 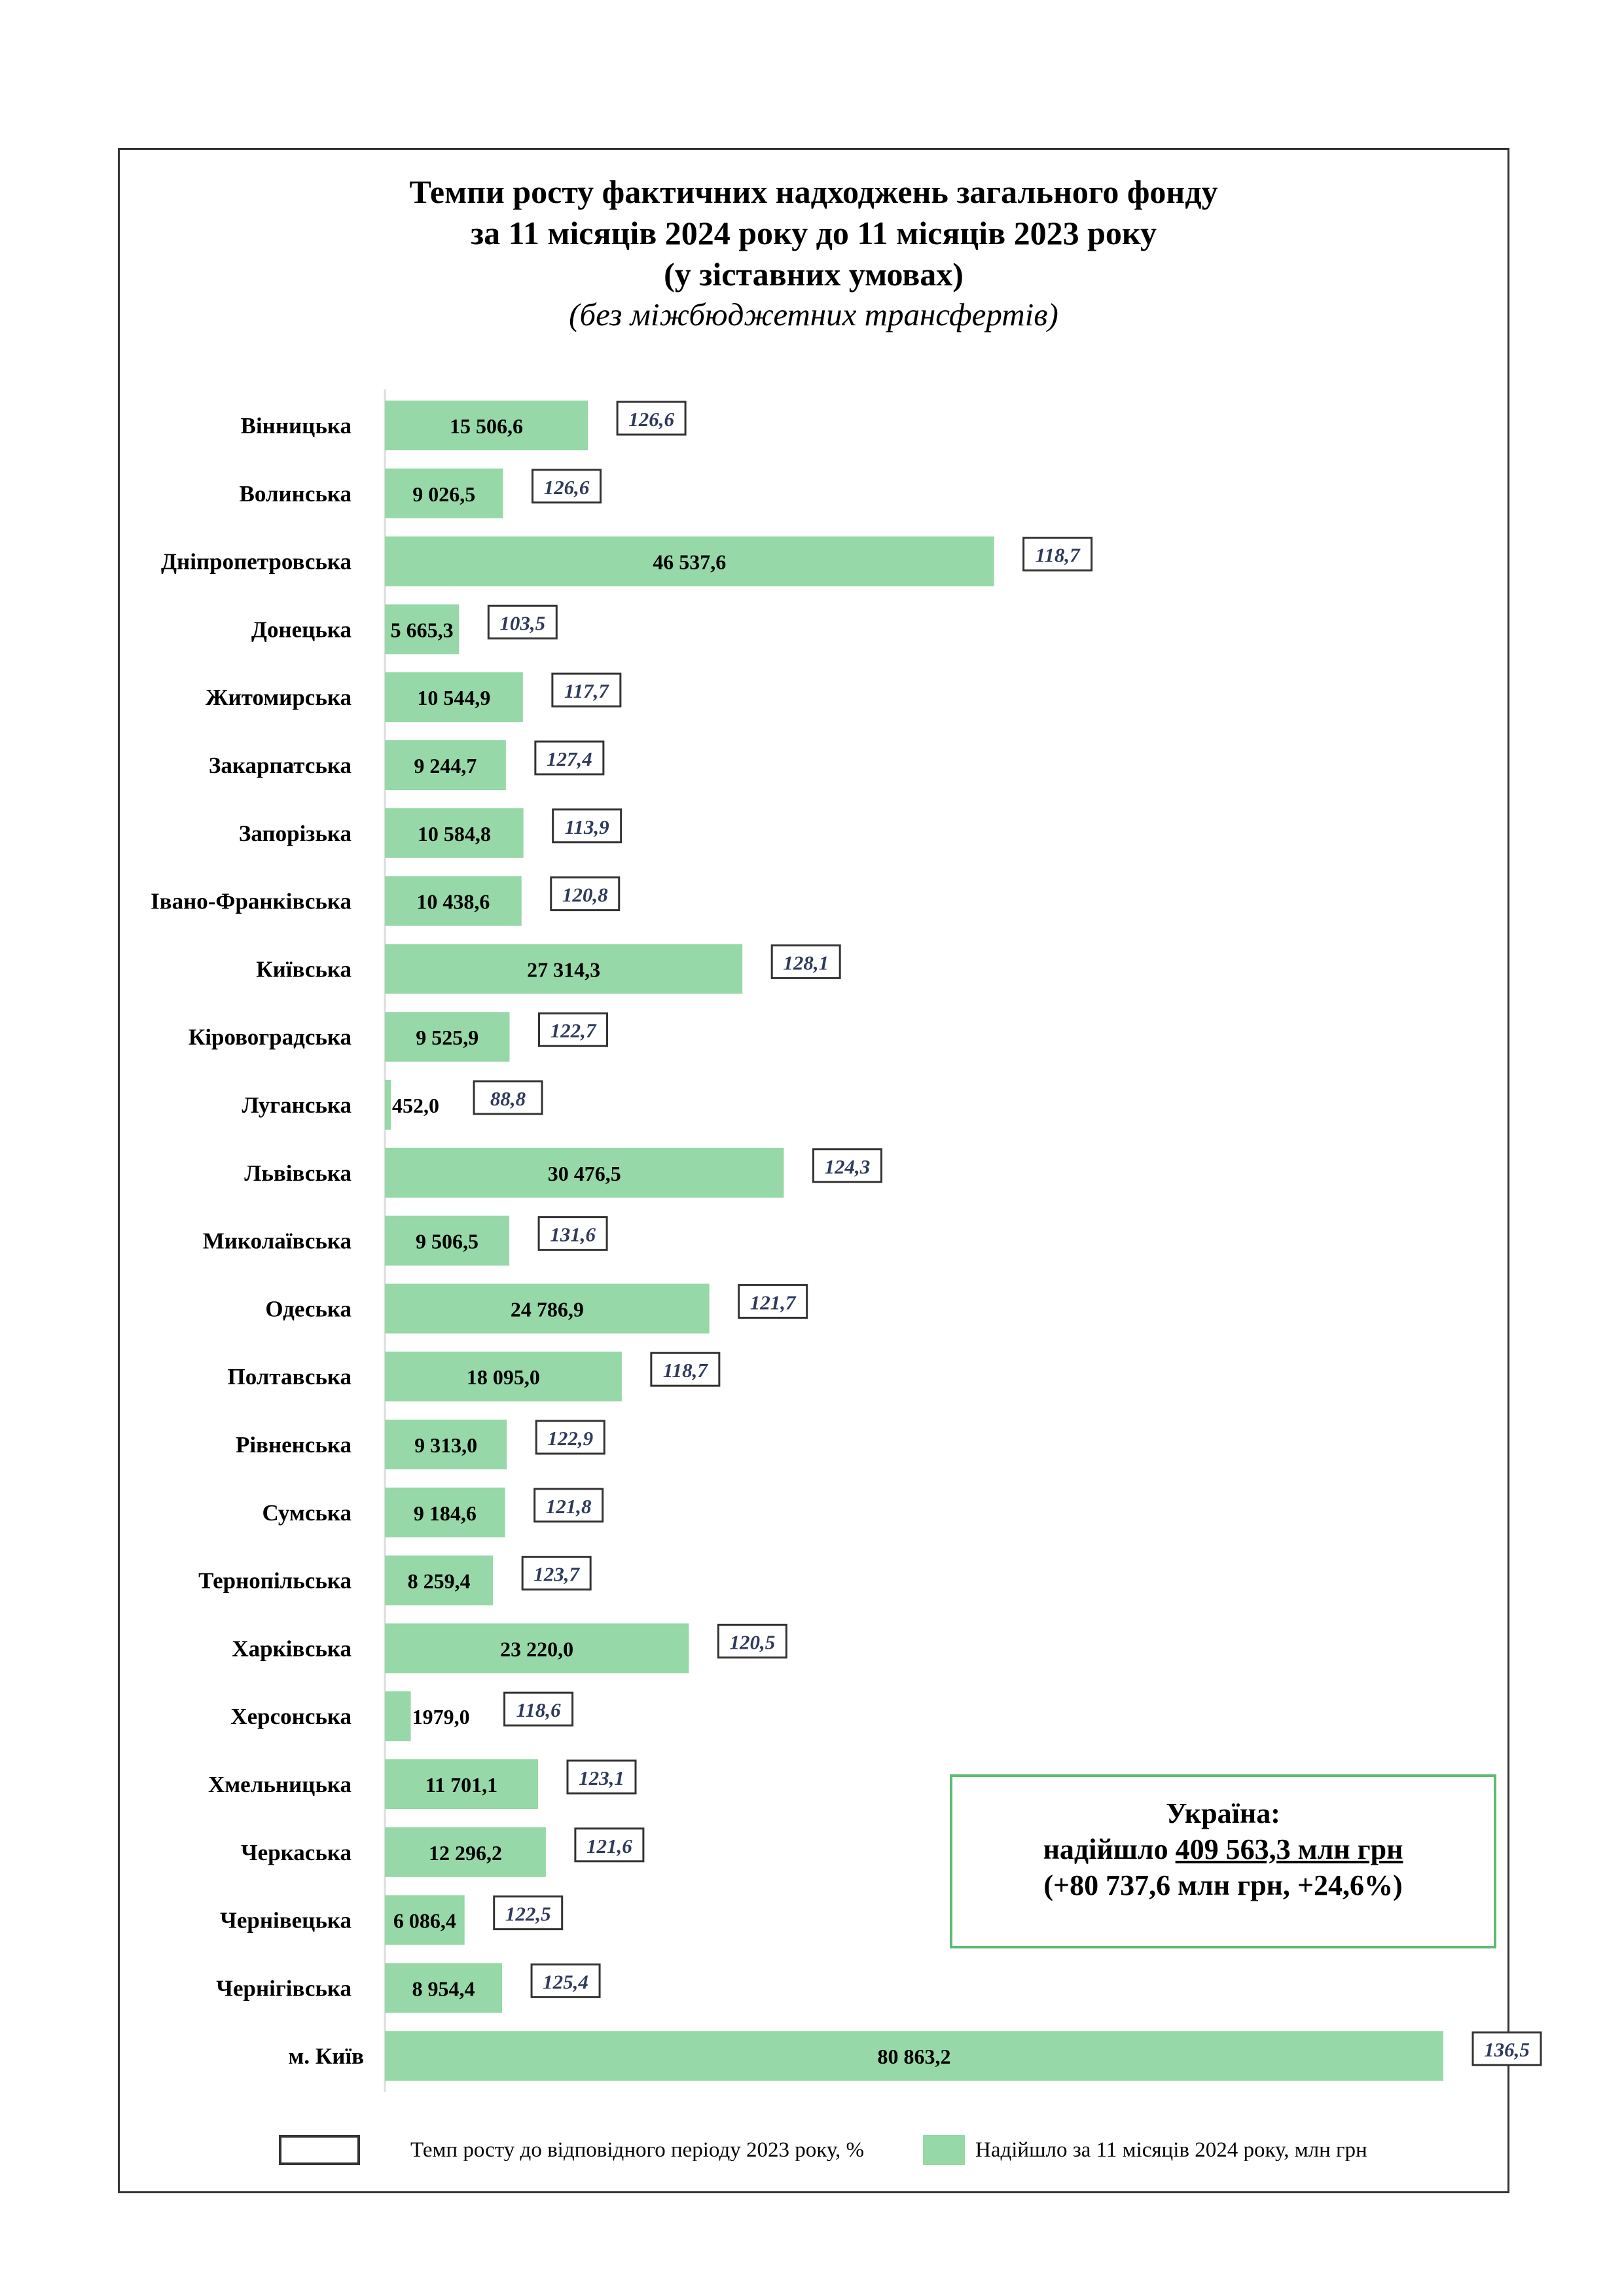 What do you see at coordinates (280, 1784) in the screenshot?
I see `category-label: Хмельницька` at bounding box center [280, 1784].